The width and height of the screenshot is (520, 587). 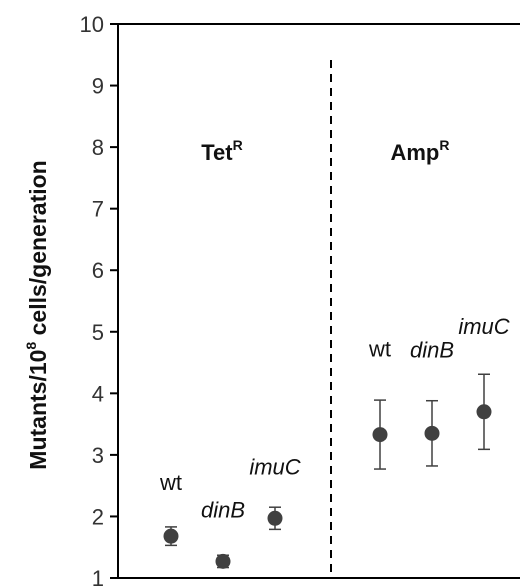 What do you see at coordinates (98, 270) in the screenshot?
I see `y-tick-label: 6` at bounding box center [98, 270].